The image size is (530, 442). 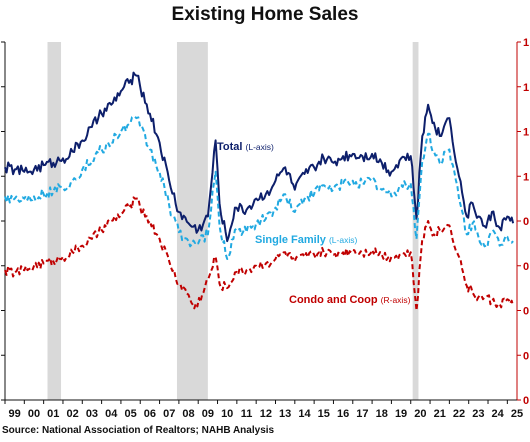 I want to click on right-tick-label-4: 0, so click(x=526, y=222).